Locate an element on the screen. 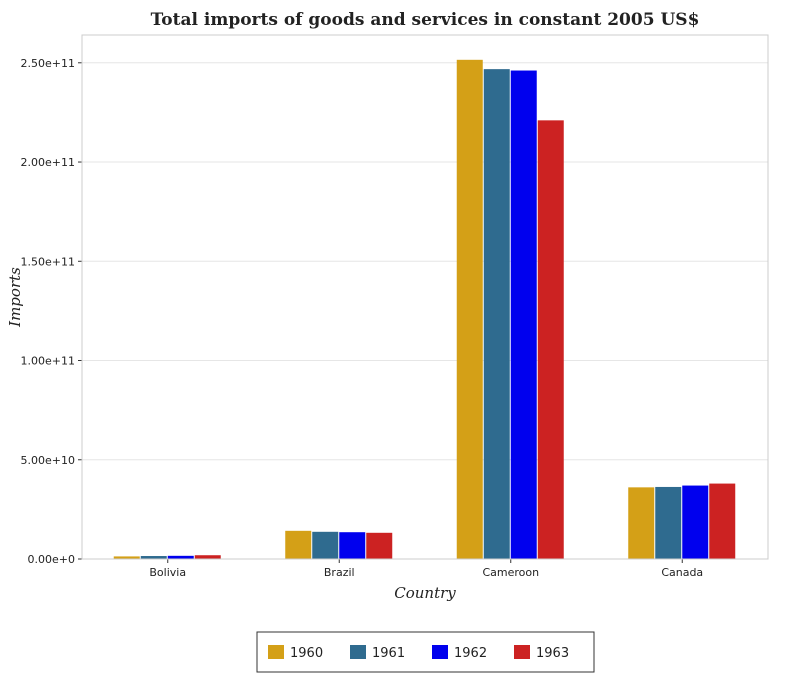 This screenshot has height=700, width=795. y-axis-label: Imports is located at coordinates (15, 297).